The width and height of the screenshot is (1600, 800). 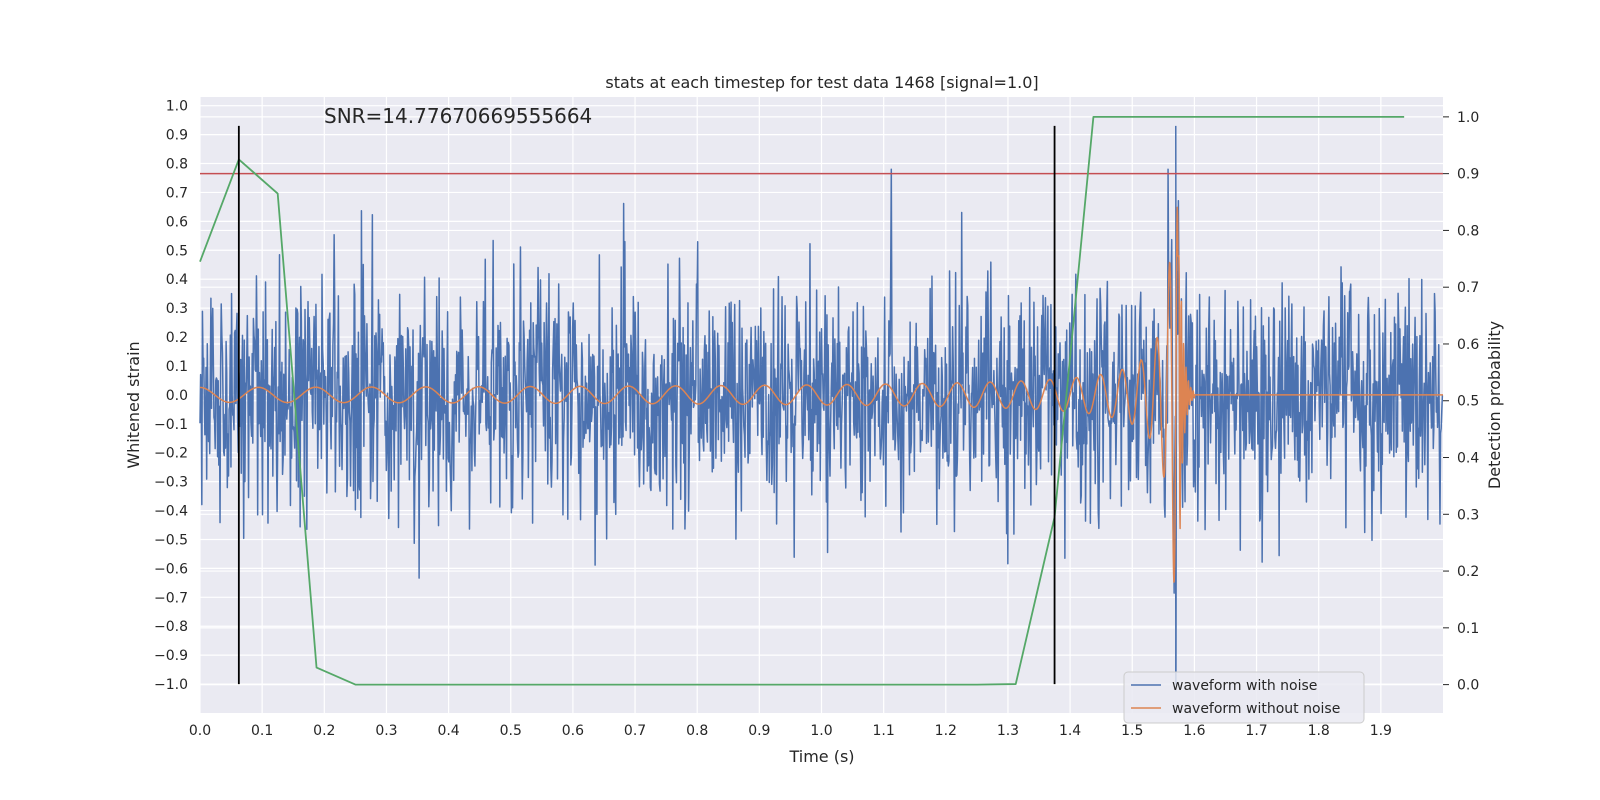 I want to click on y2-tick-label: 0.4, so click(x=1468, y=459).